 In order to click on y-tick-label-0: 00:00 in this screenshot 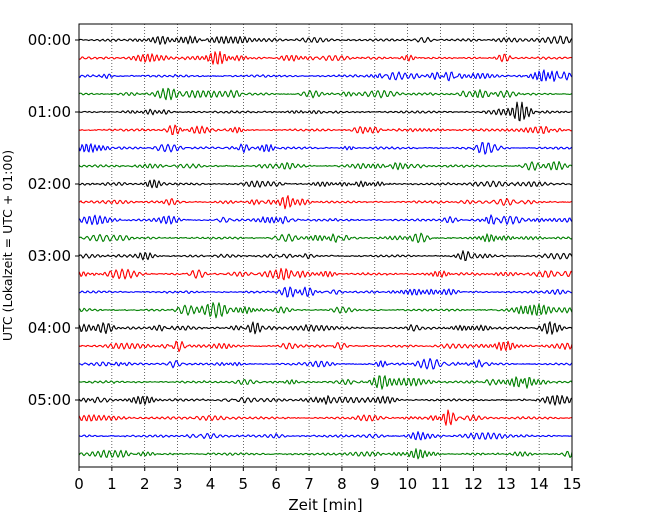, I will do `click(49, 40)`.